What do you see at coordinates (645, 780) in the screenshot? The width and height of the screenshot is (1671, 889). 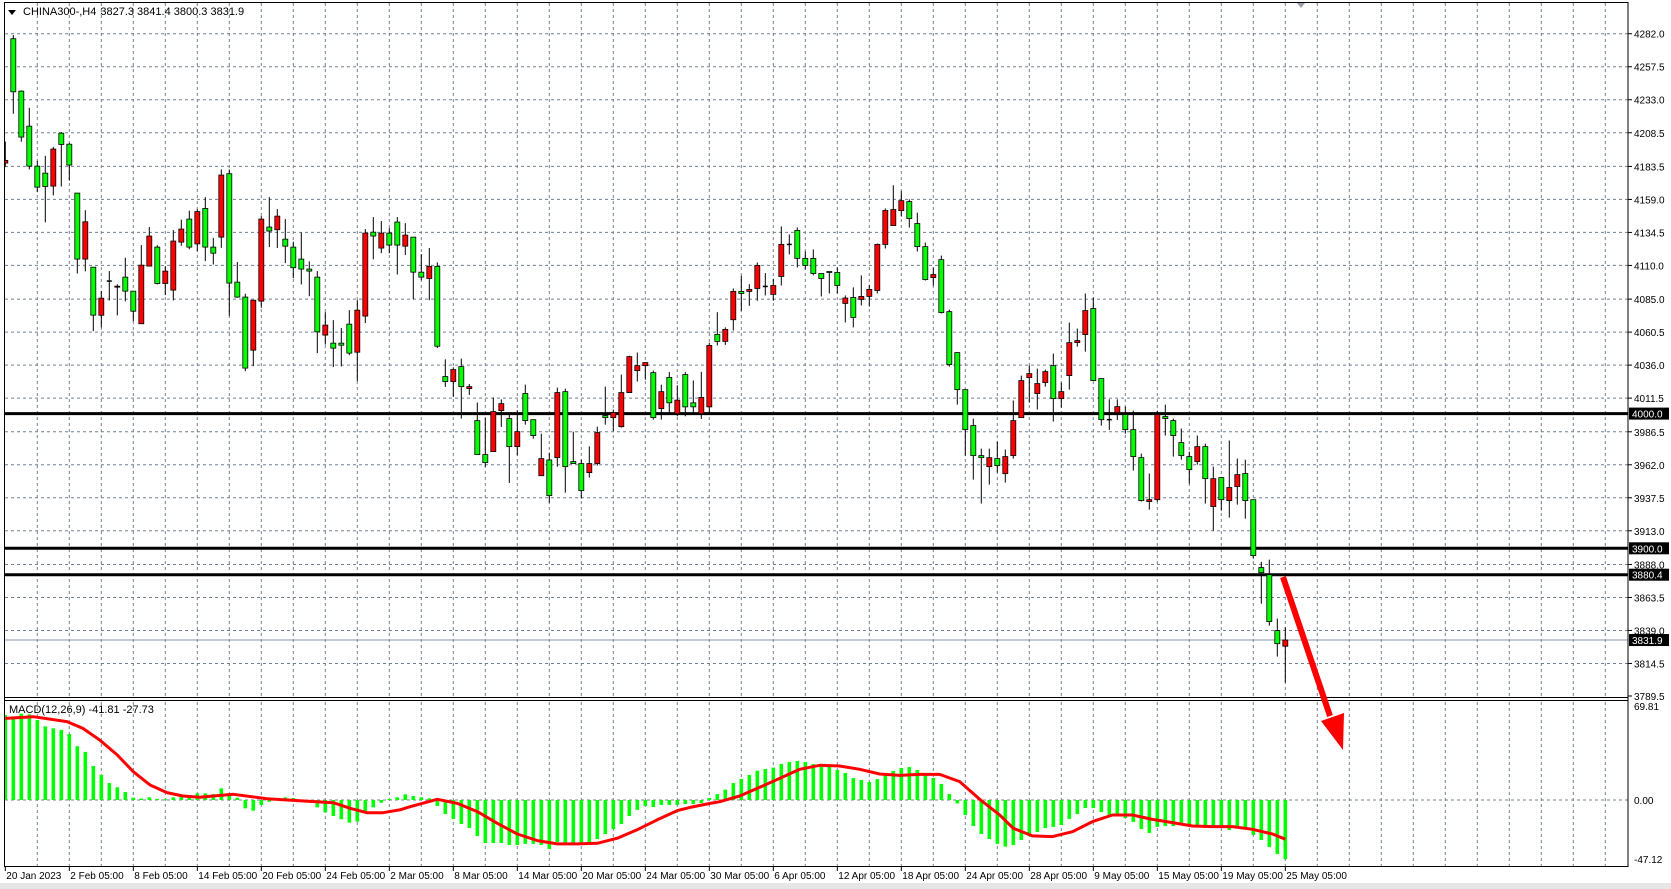 I see `macd-signal-line` at bounding box center [645, 780].